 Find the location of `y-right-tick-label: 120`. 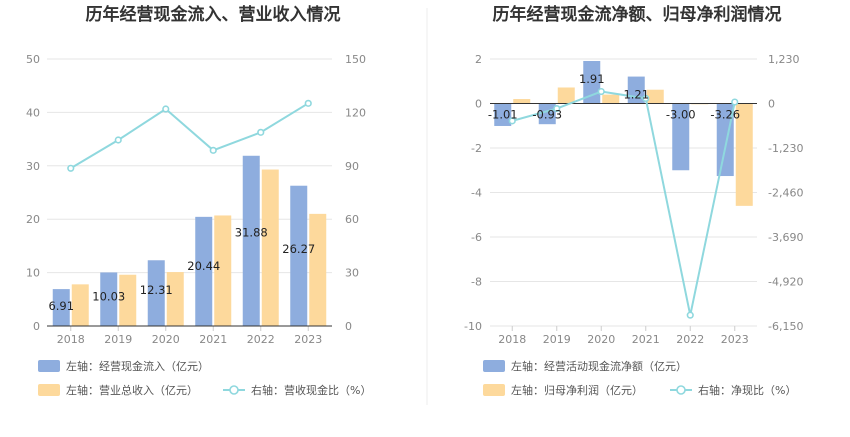

y-right-tick-label: 120 is located at coordinates (355, 112).